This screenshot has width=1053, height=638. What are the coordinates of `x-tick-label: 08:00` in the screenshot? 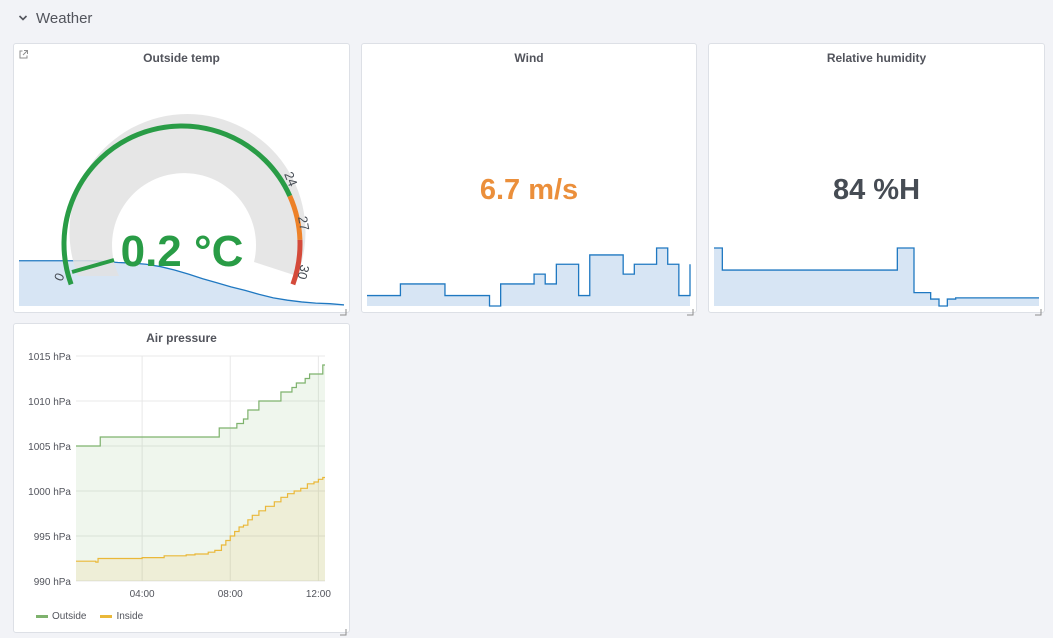 It's located at (230, 594).